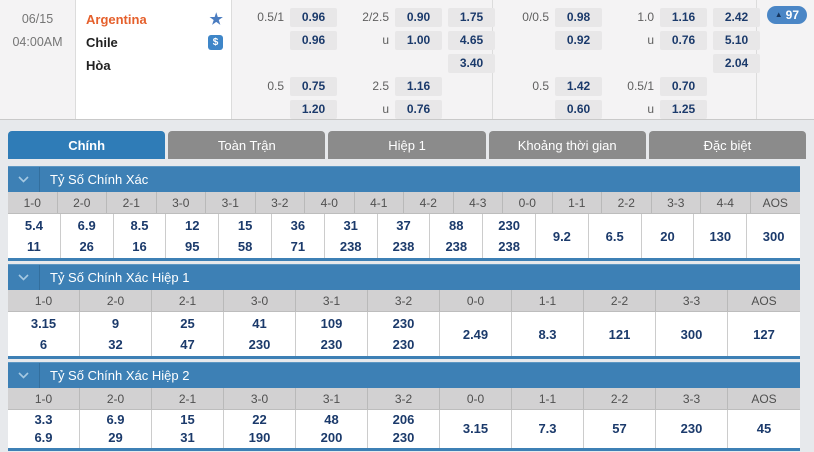 Image resolution: width=814 pixels, height=452 pixels. Describe the element at coordinates (313, 86) in the screenshot. I see `odds-pill: 0.75` at that location.